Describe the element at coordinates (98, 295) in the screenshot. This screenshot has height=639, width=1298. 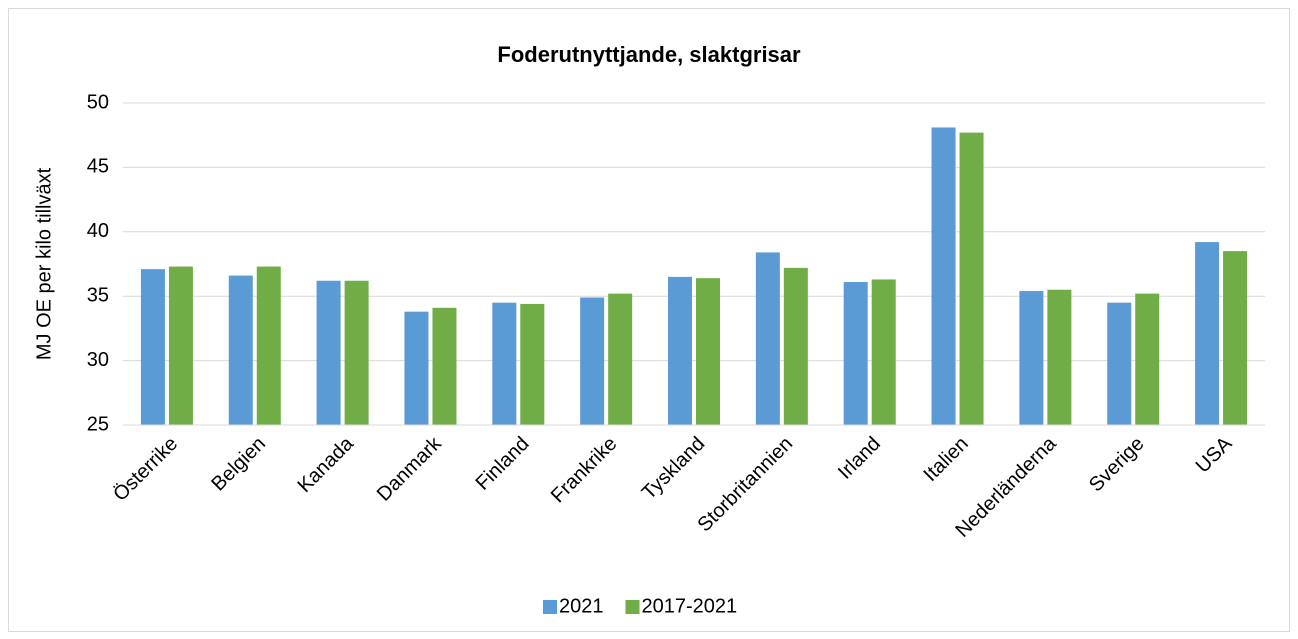
I see `y-tick-label: 35` at that location.